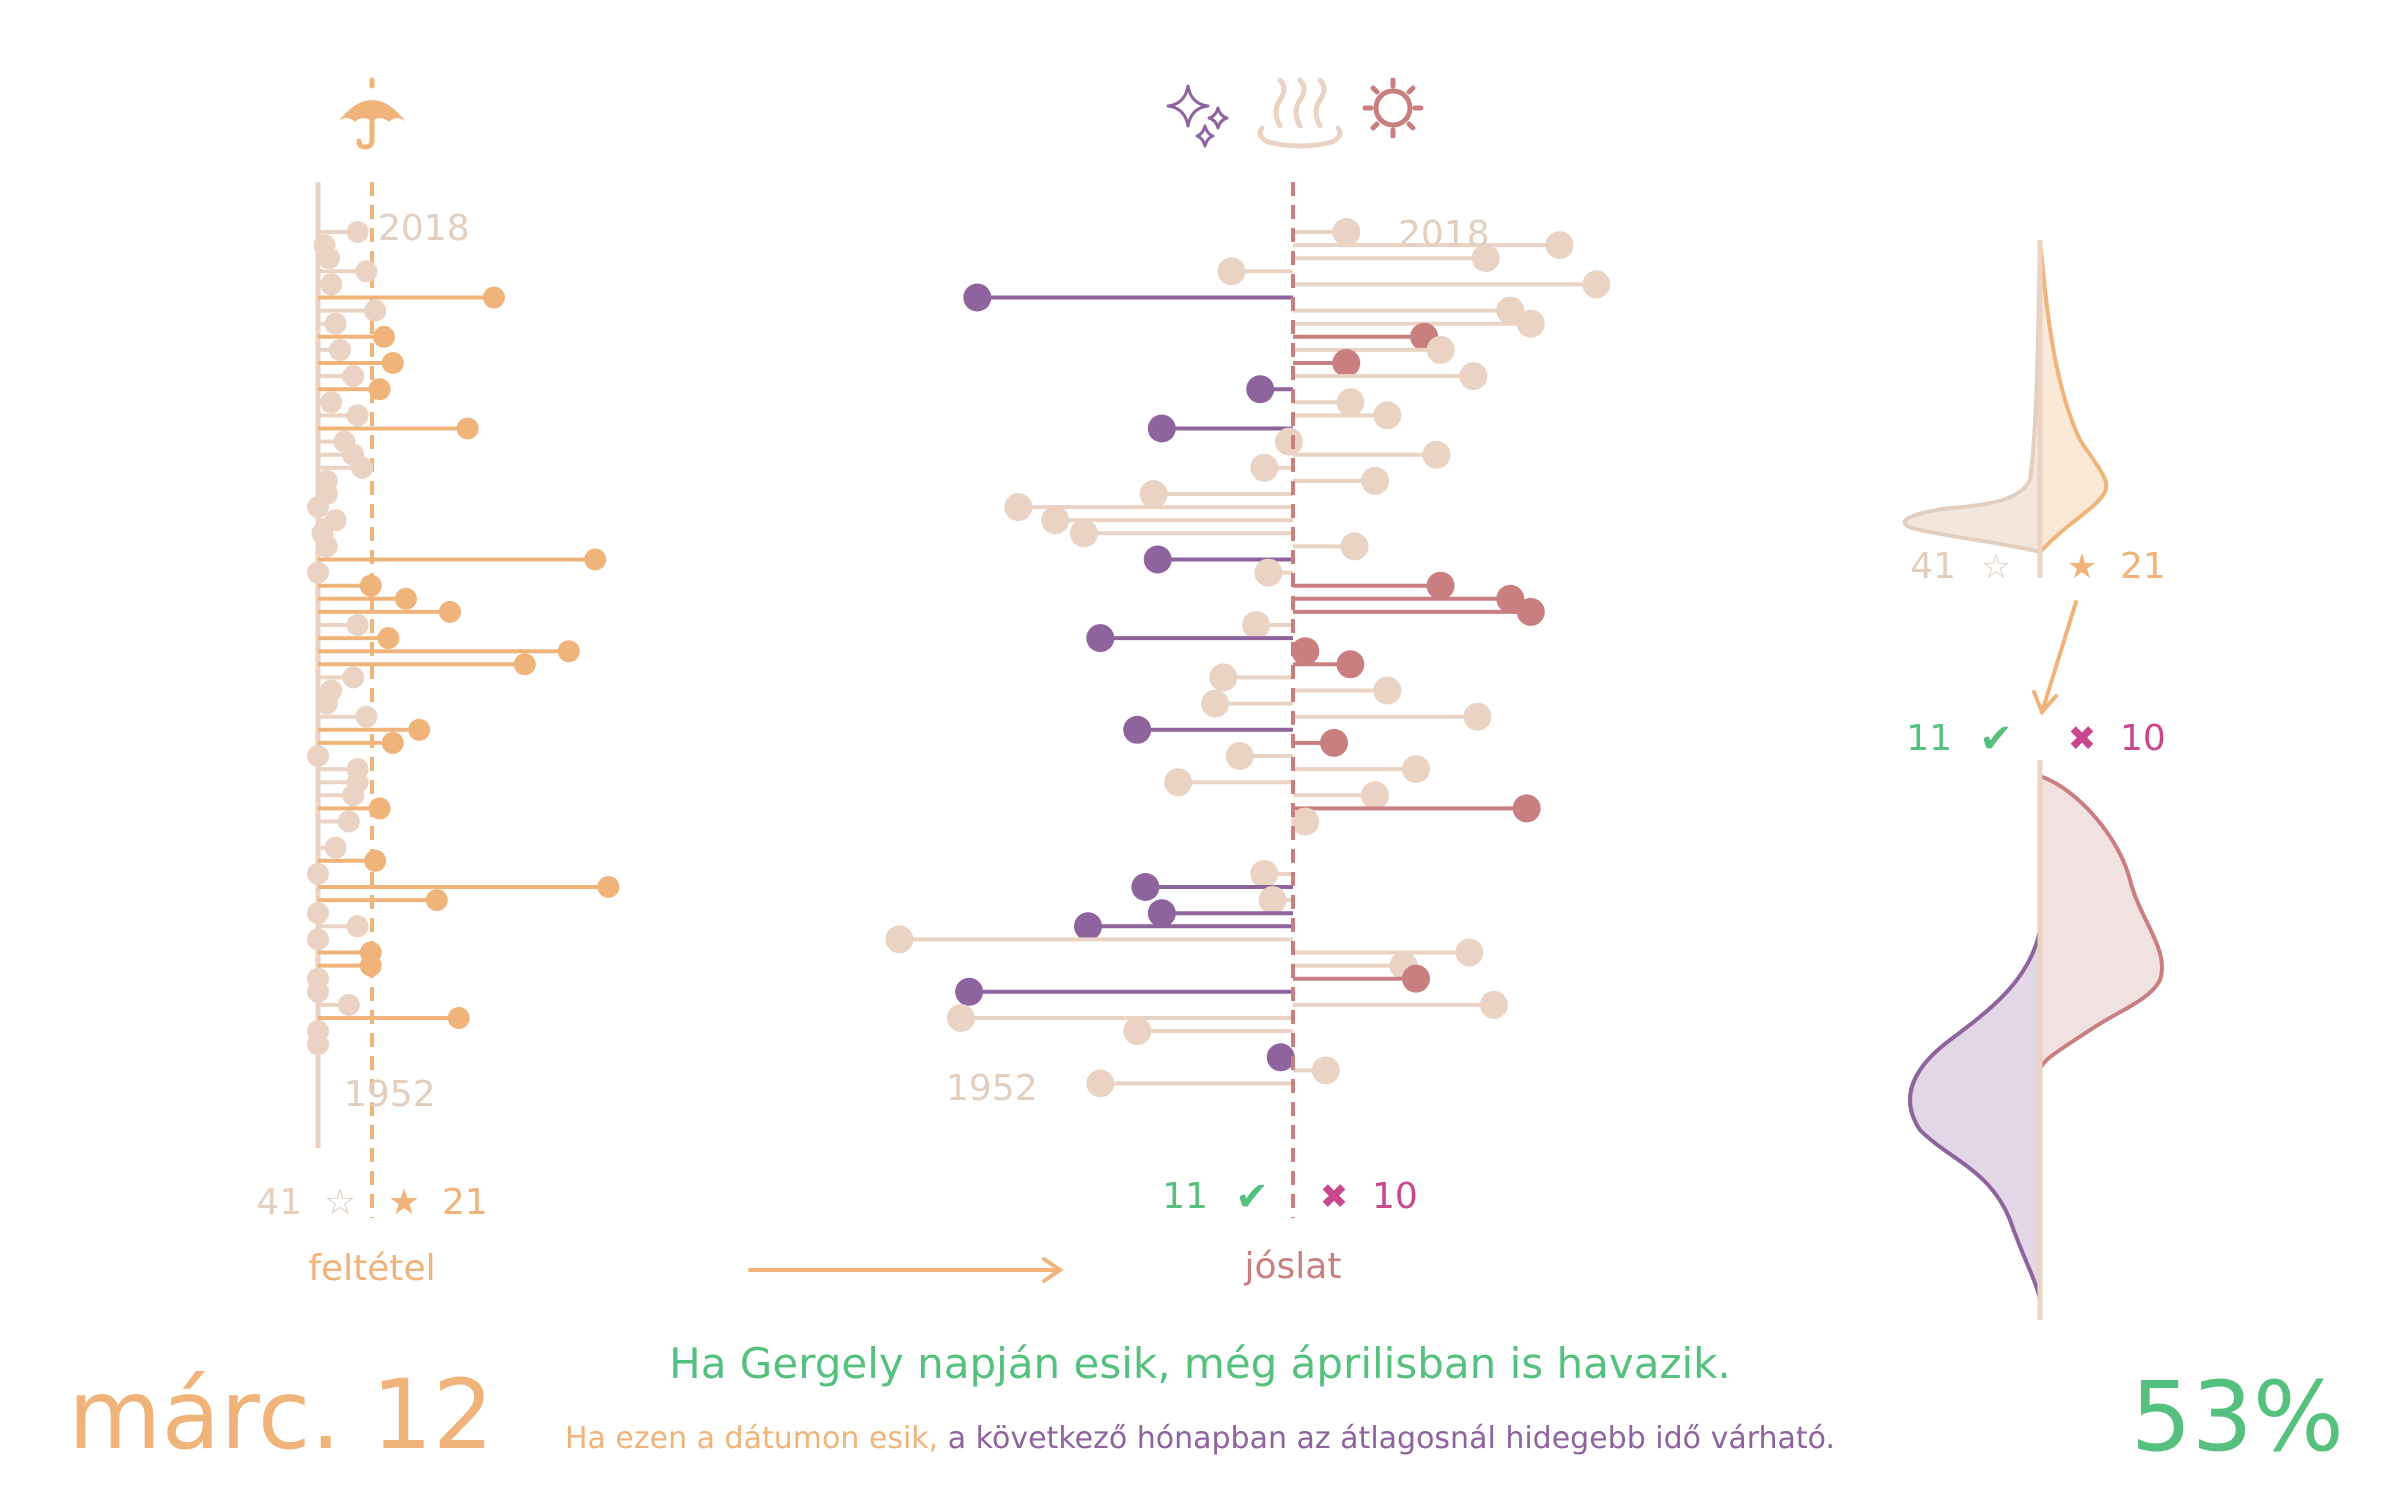 This screenshot has height=1500, width=2400. What do you see at coordinates (404, 1202) in the screenshot?
I see `condition-star-full: ★` at bounding box center [404, 1202].